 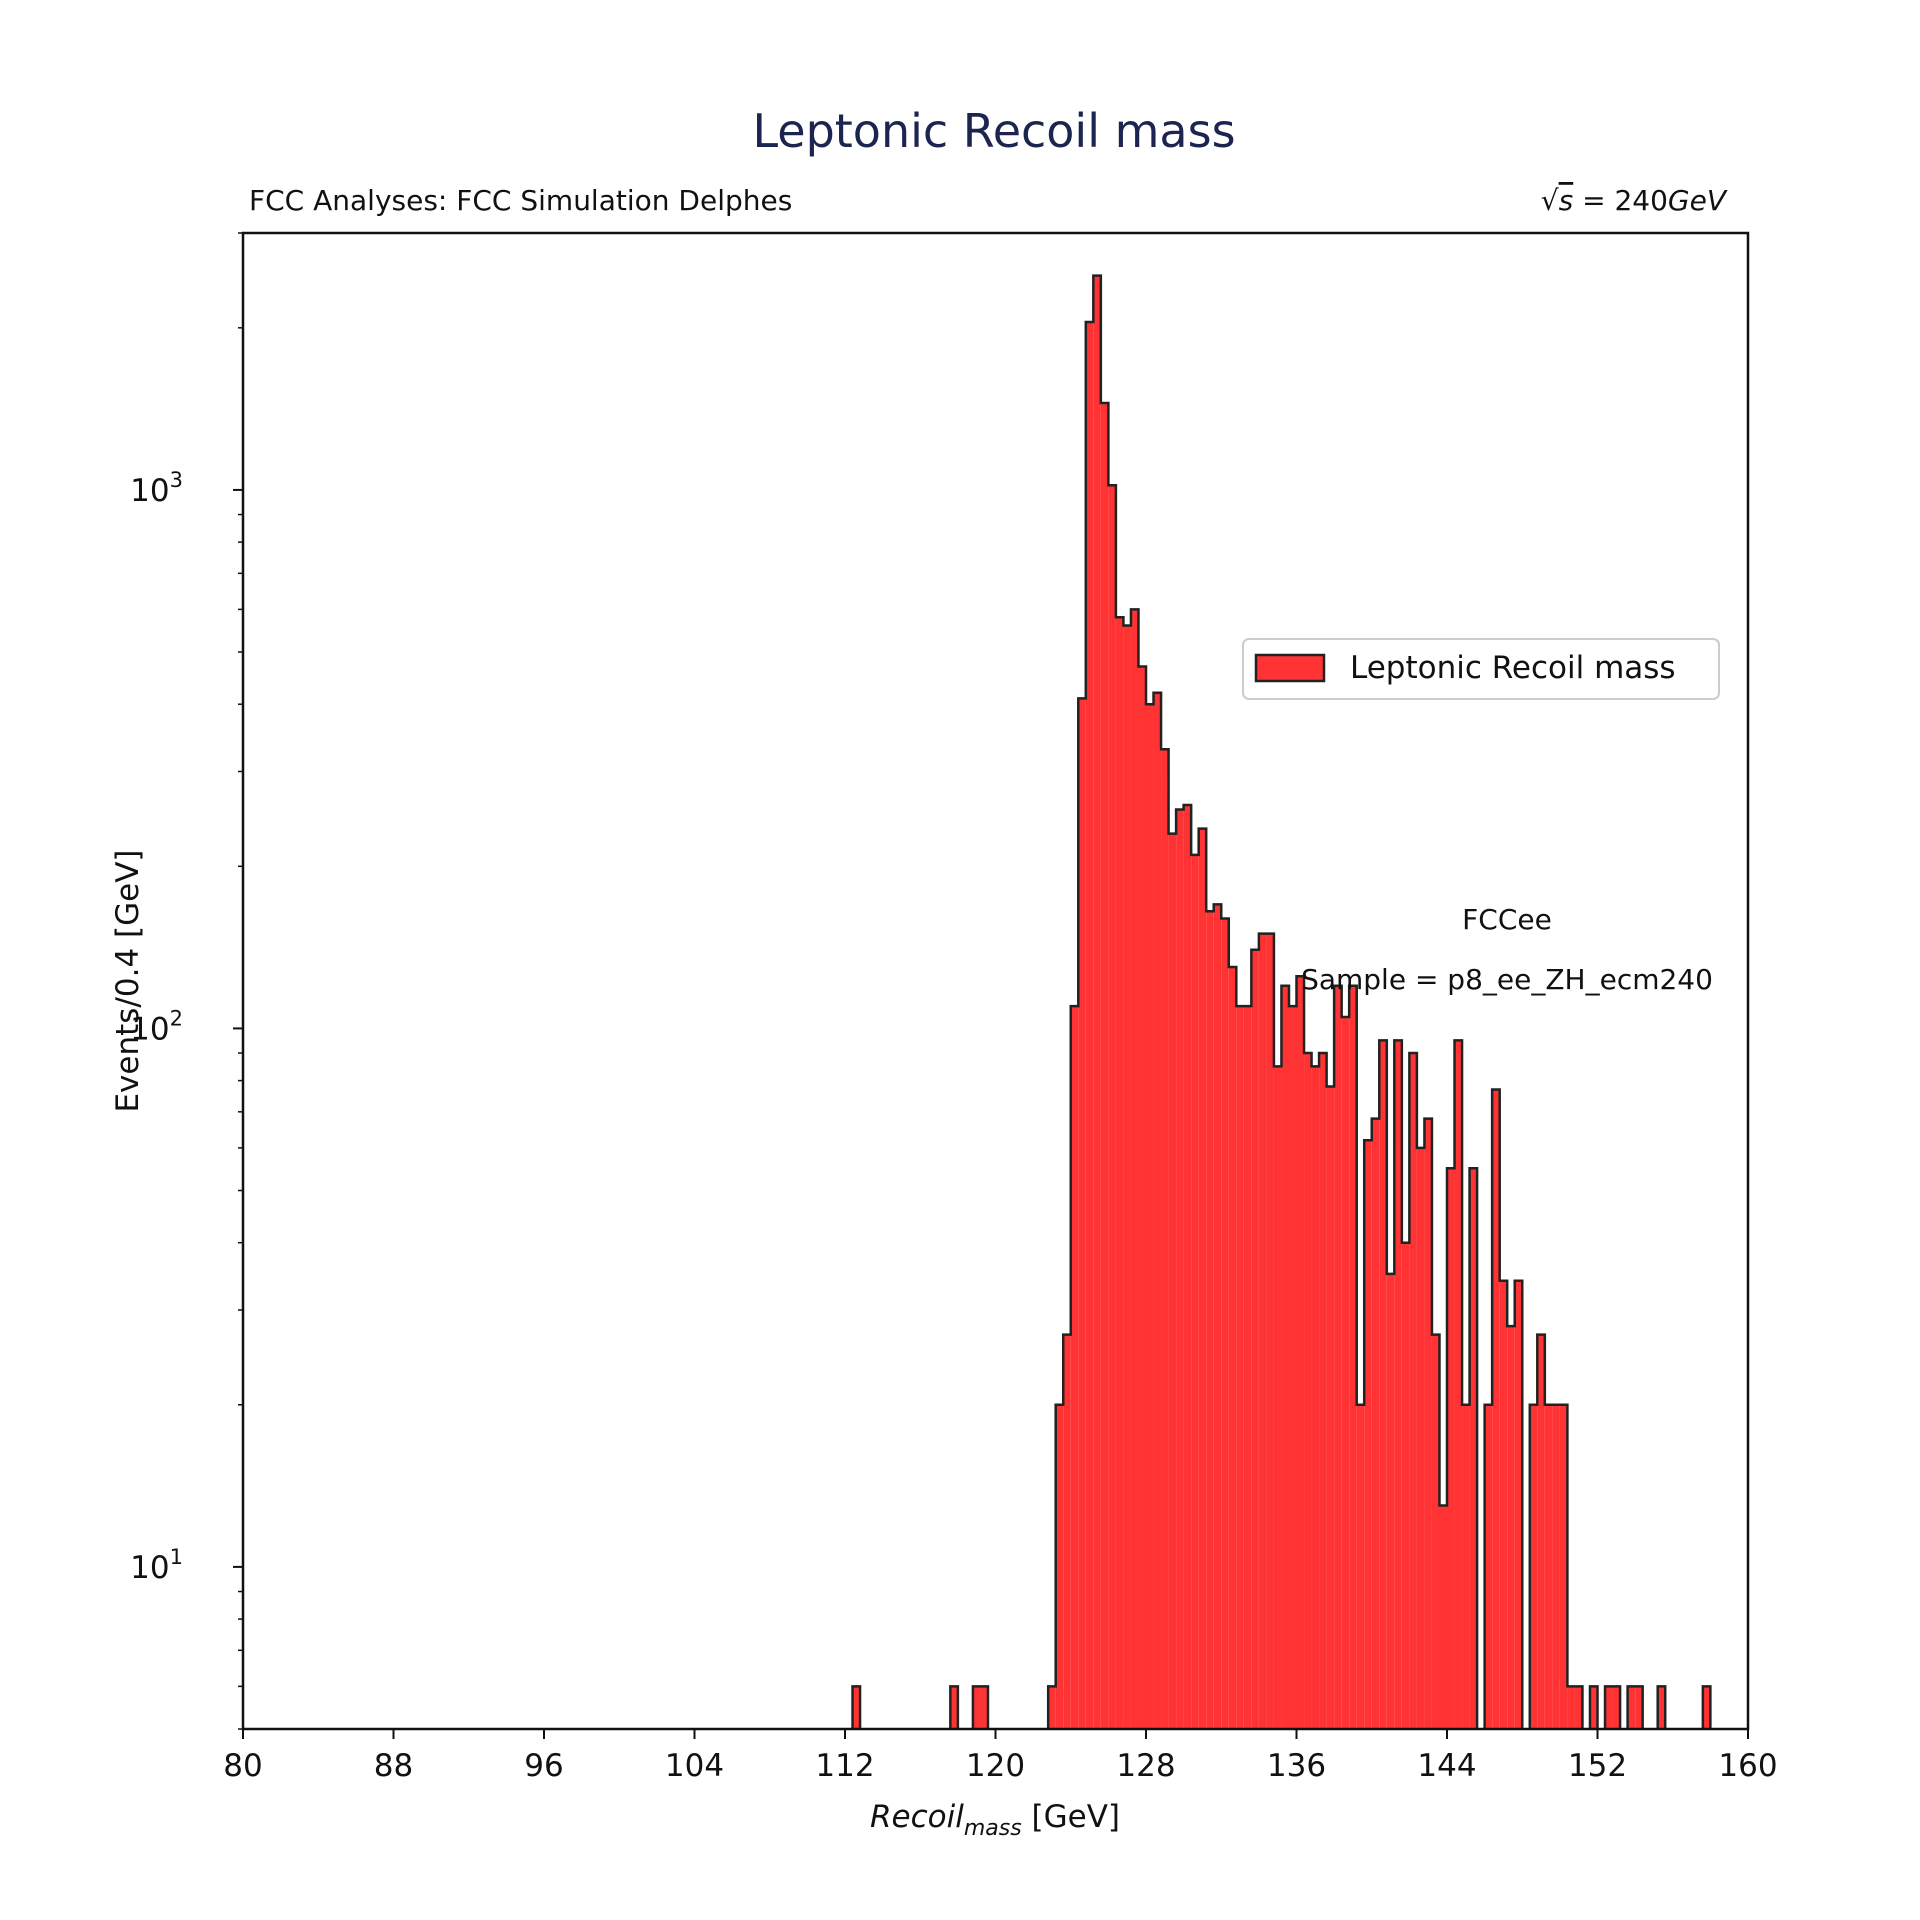 What do you see at coordinates (1698, 200) in the screenshot?
I see `energy-unit: GeV` at bounding box center [1698, 200].